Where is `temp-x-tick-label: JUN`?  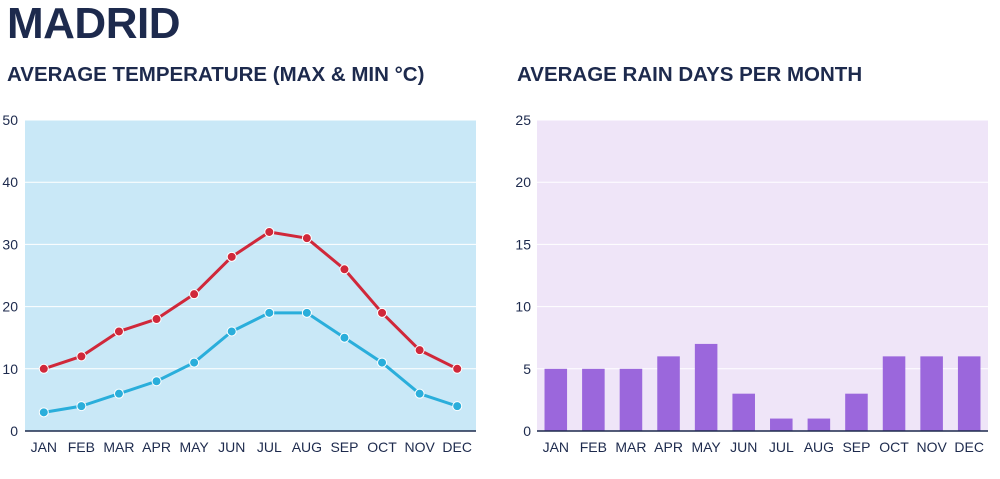 temp-x-tick-label: JUN is located at coordinates (231, 447).